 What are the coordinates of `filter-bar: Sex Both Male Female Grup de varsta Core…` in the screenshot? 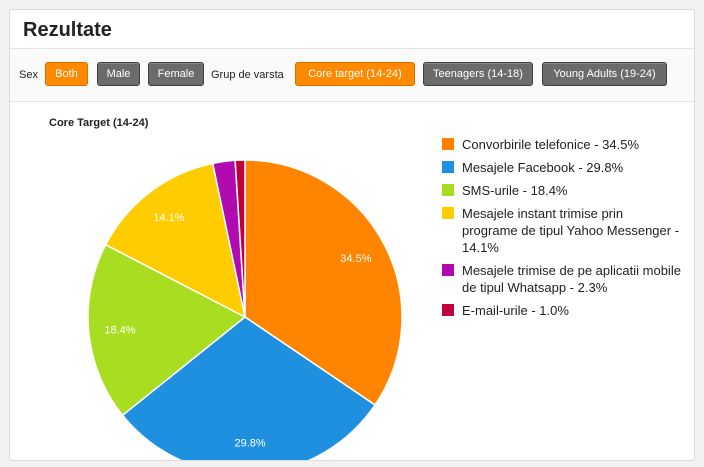 It's located at (352, 75).